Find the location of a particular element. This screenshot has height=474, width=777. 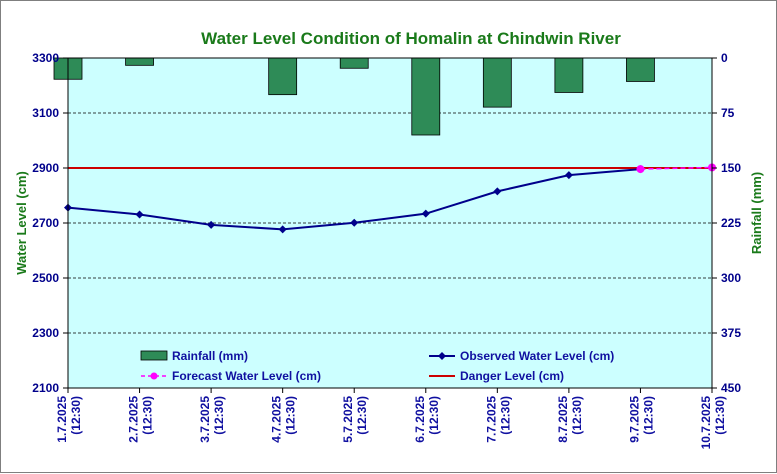

x-tick-date: 6.7.2025 is located at coordinates (420, 419).